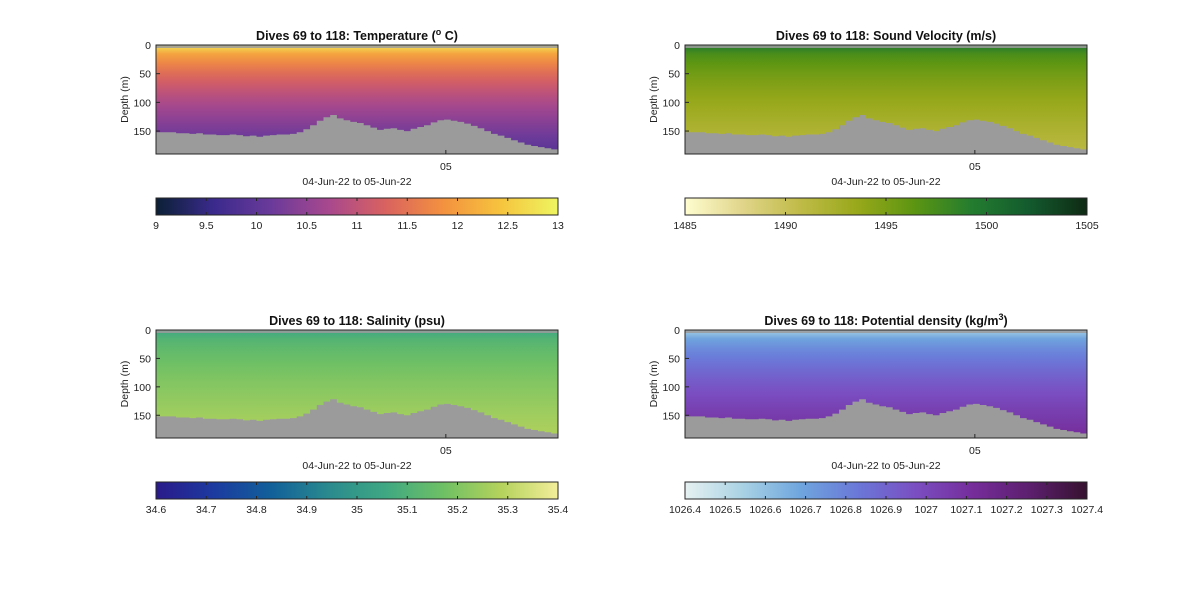 This screenshot has width=1200, height=601. What do you see at coordinates (307, 510) in the screenshot?
I see `salinity-colorbar-tick-label: 34.9` at bounding box center [307, 510].